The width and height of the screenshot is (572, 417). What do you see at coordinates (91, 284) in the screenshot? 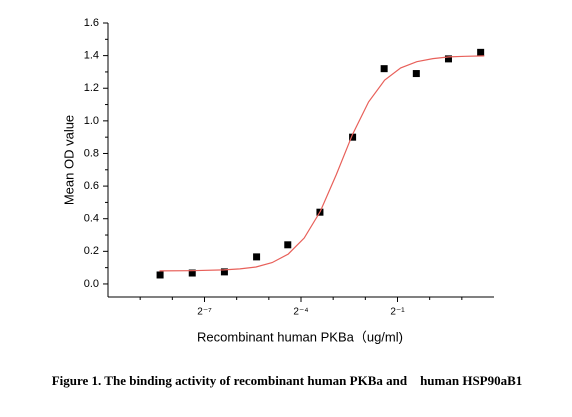
I see `y-tick-label: 0.0` at bounding box center [91, 284].